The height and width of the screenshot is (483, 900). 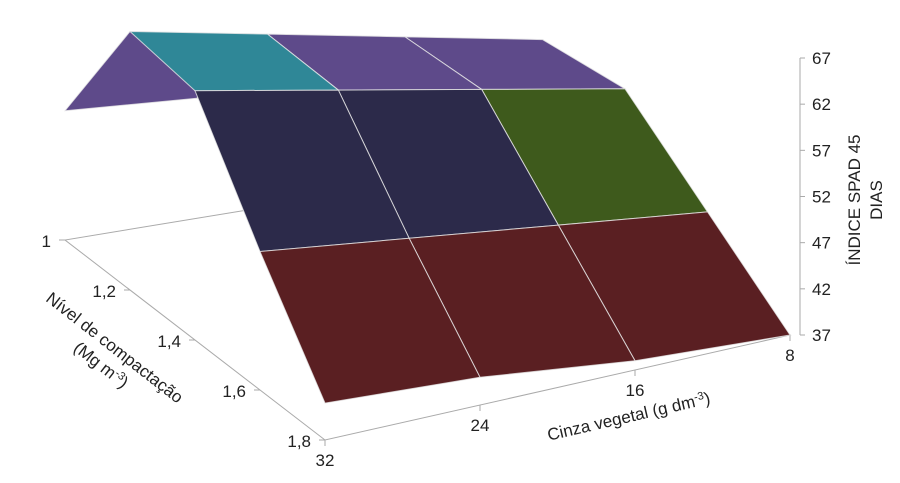 I want to click on z-tick-label: 47, so click(x=821, y=243).